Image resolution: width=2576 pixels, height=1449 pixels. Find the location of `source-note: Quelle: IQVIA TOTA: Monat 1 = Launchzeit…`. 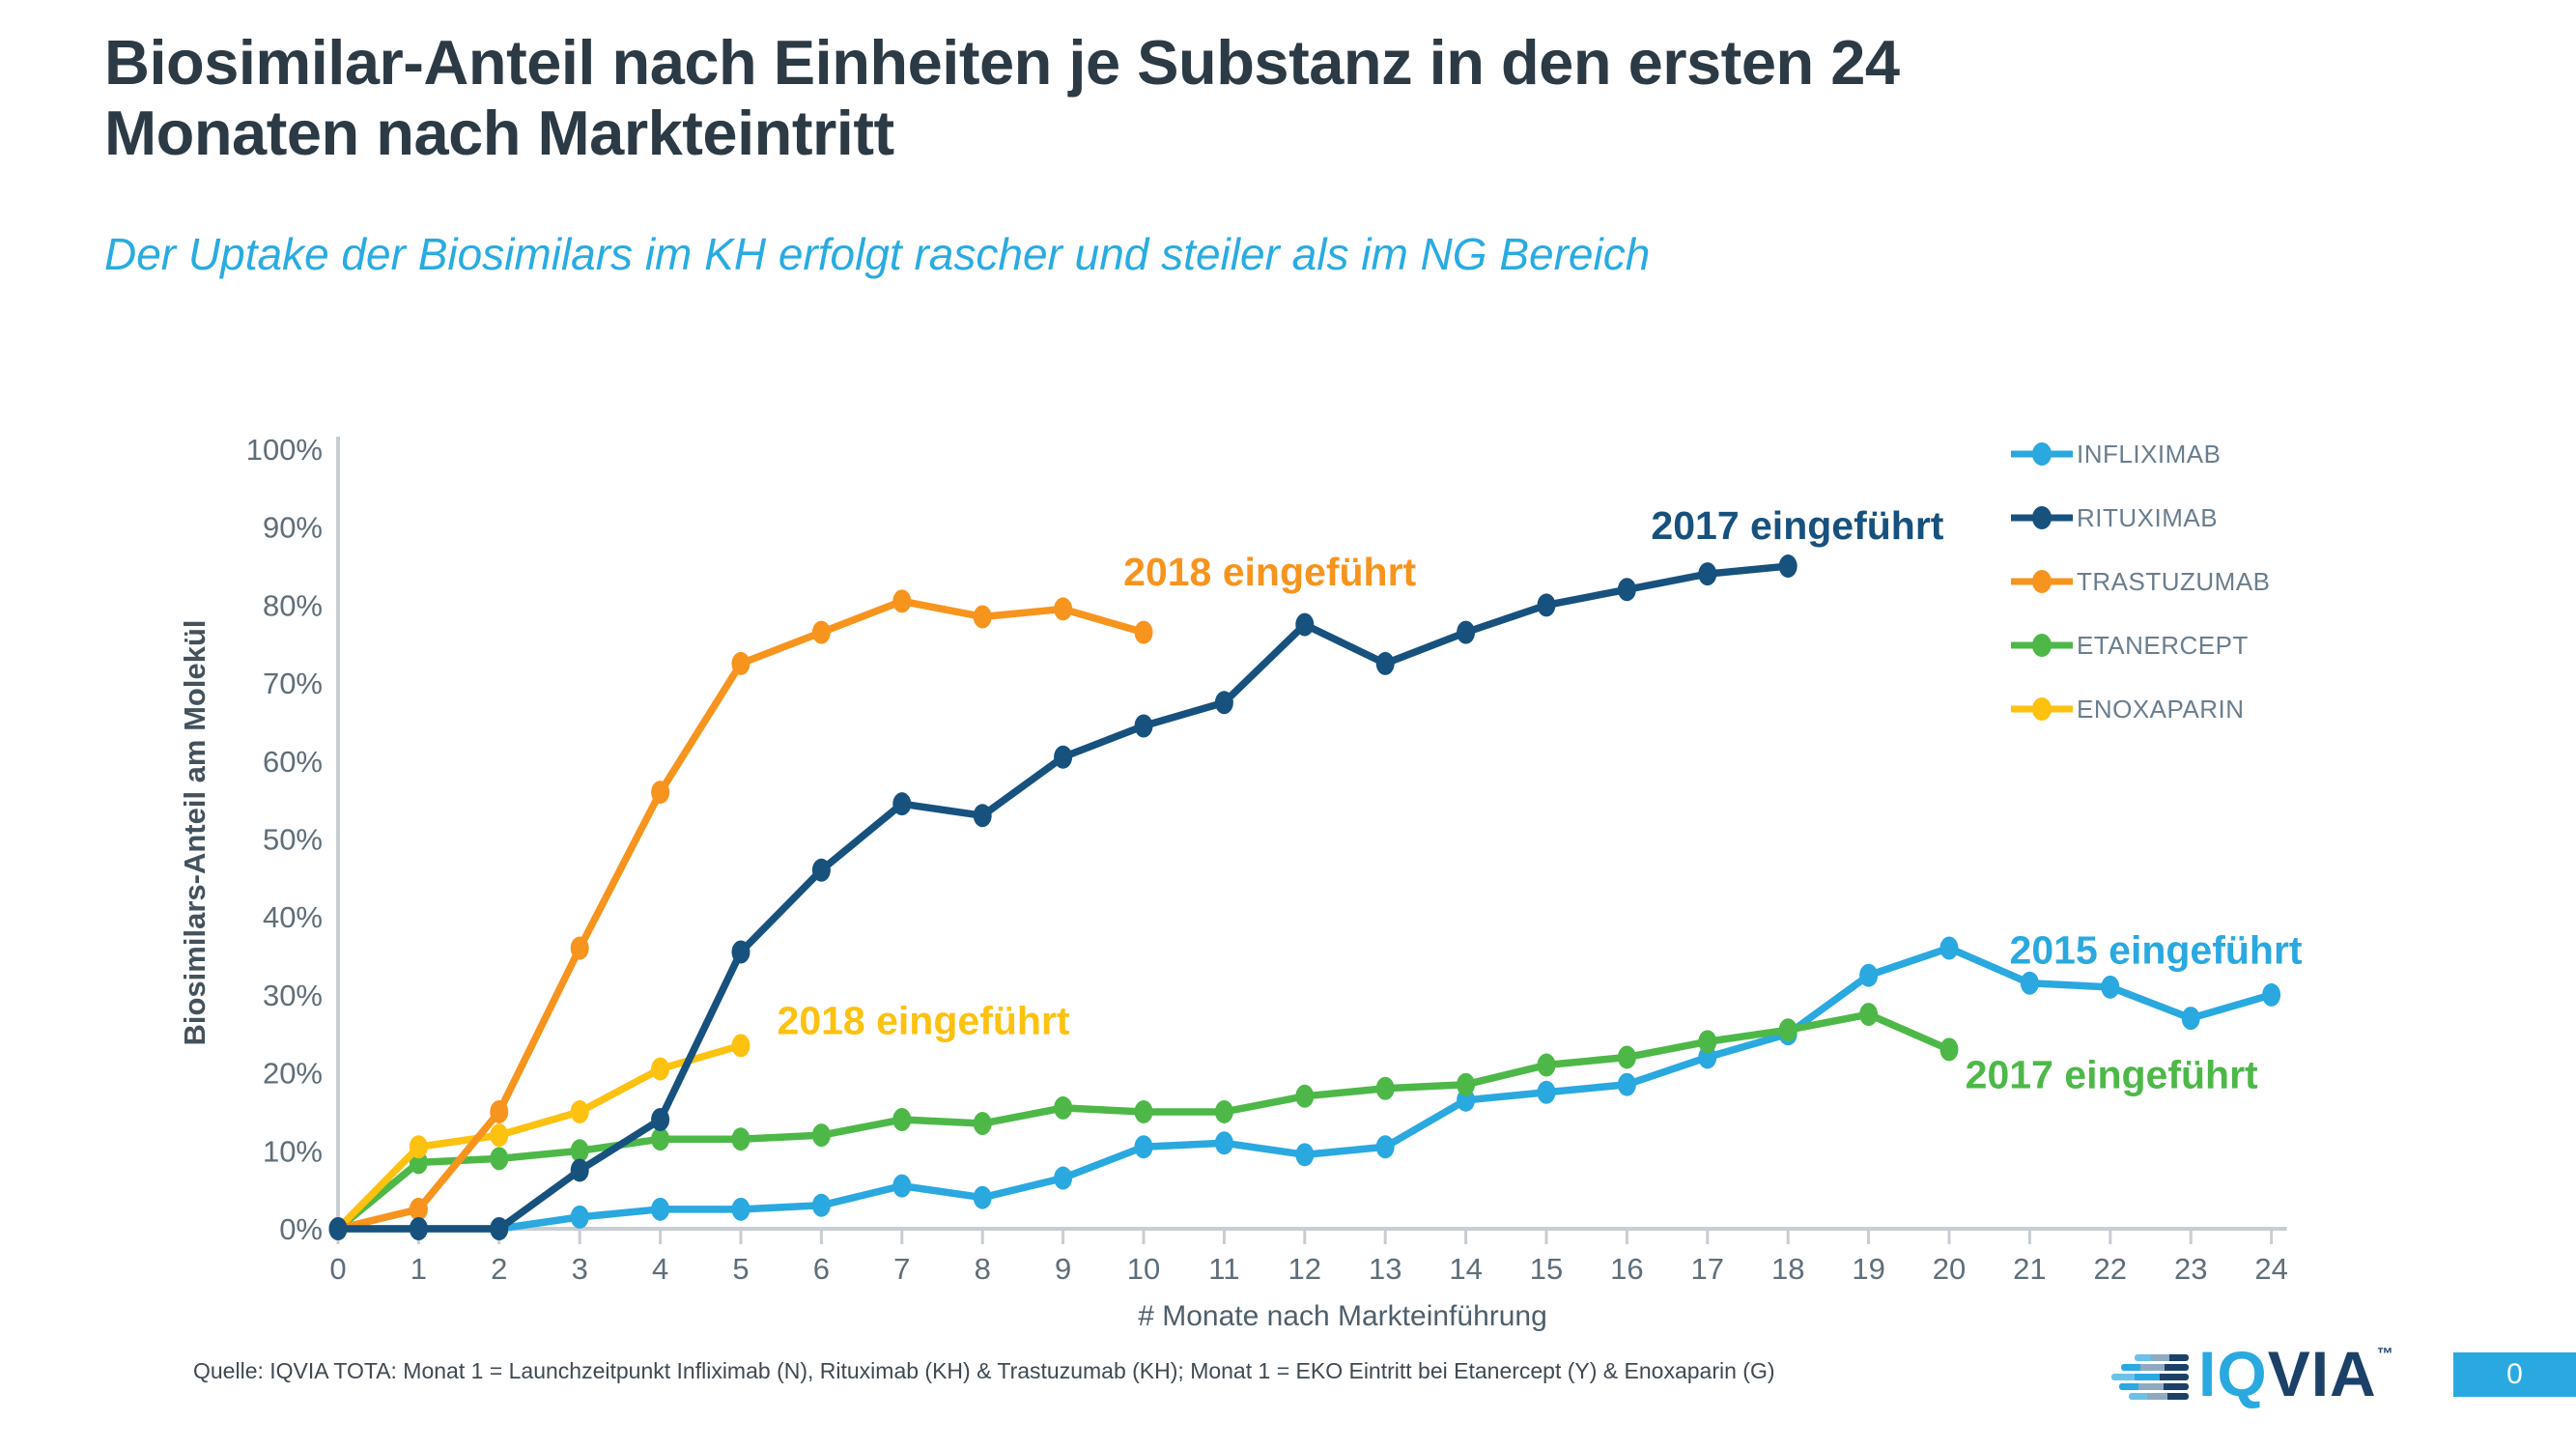

source-note: Quelle: IQVIA TOTA: Monat 1 = Launchzeit… is located at coordinates (984, 1370).